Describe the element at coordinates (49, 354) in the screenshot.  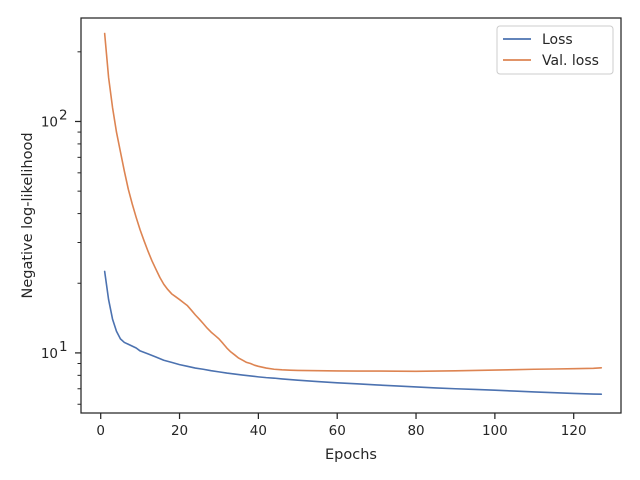
I see `y-tick-label-0: 10` at that location.